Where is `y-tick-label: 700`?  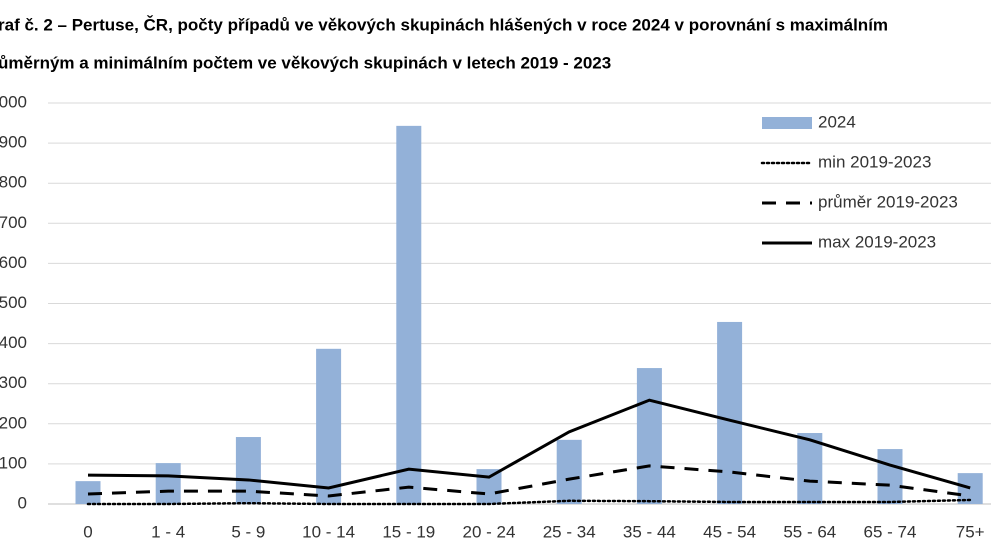
y-tick-label: 700 is located at coordinates (13, 222).